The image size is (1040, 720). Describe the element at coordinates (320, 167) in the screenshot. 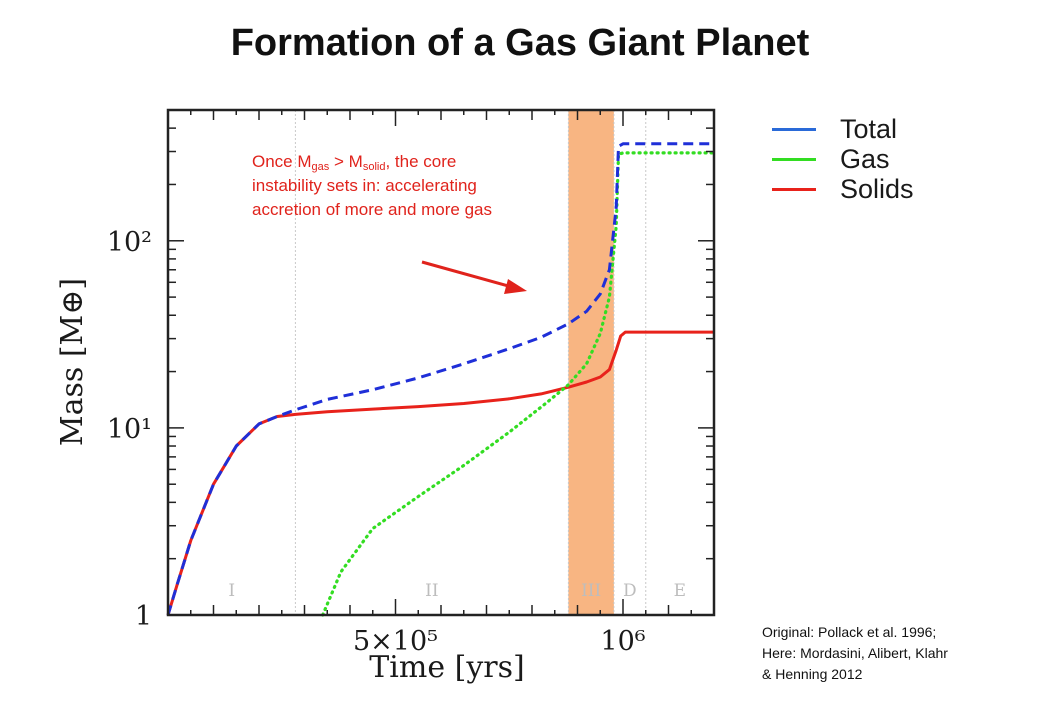

I see `annotation-gas-subscript: gas` at that location.